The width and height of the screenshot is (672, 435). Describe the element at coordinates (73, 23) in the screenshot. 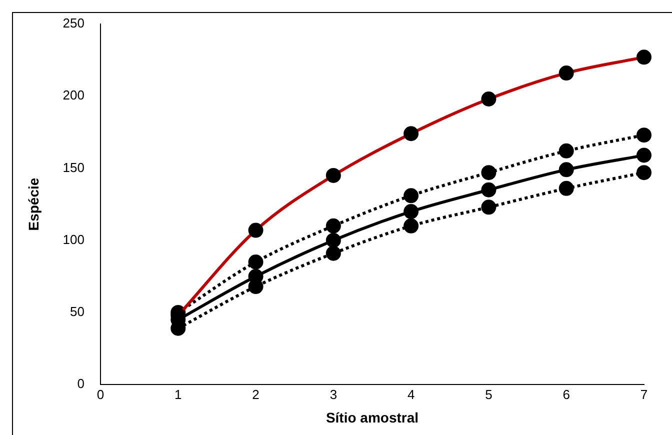

I see `y-tick-label: 250` at that location.